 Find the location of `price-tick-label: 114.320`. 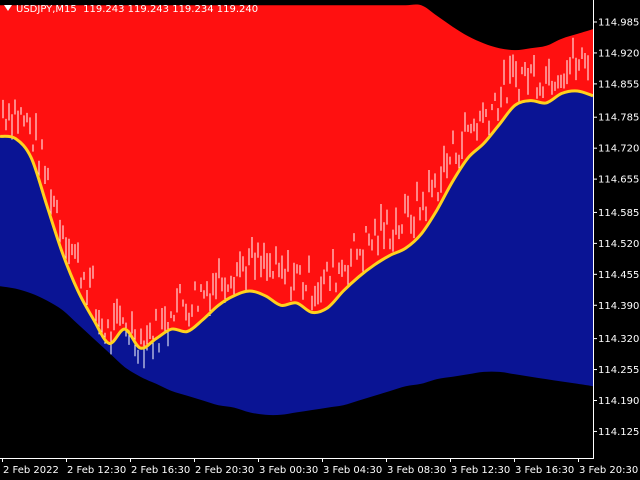

price-tick-label: 114.320 is located at coordinates (618, 339).